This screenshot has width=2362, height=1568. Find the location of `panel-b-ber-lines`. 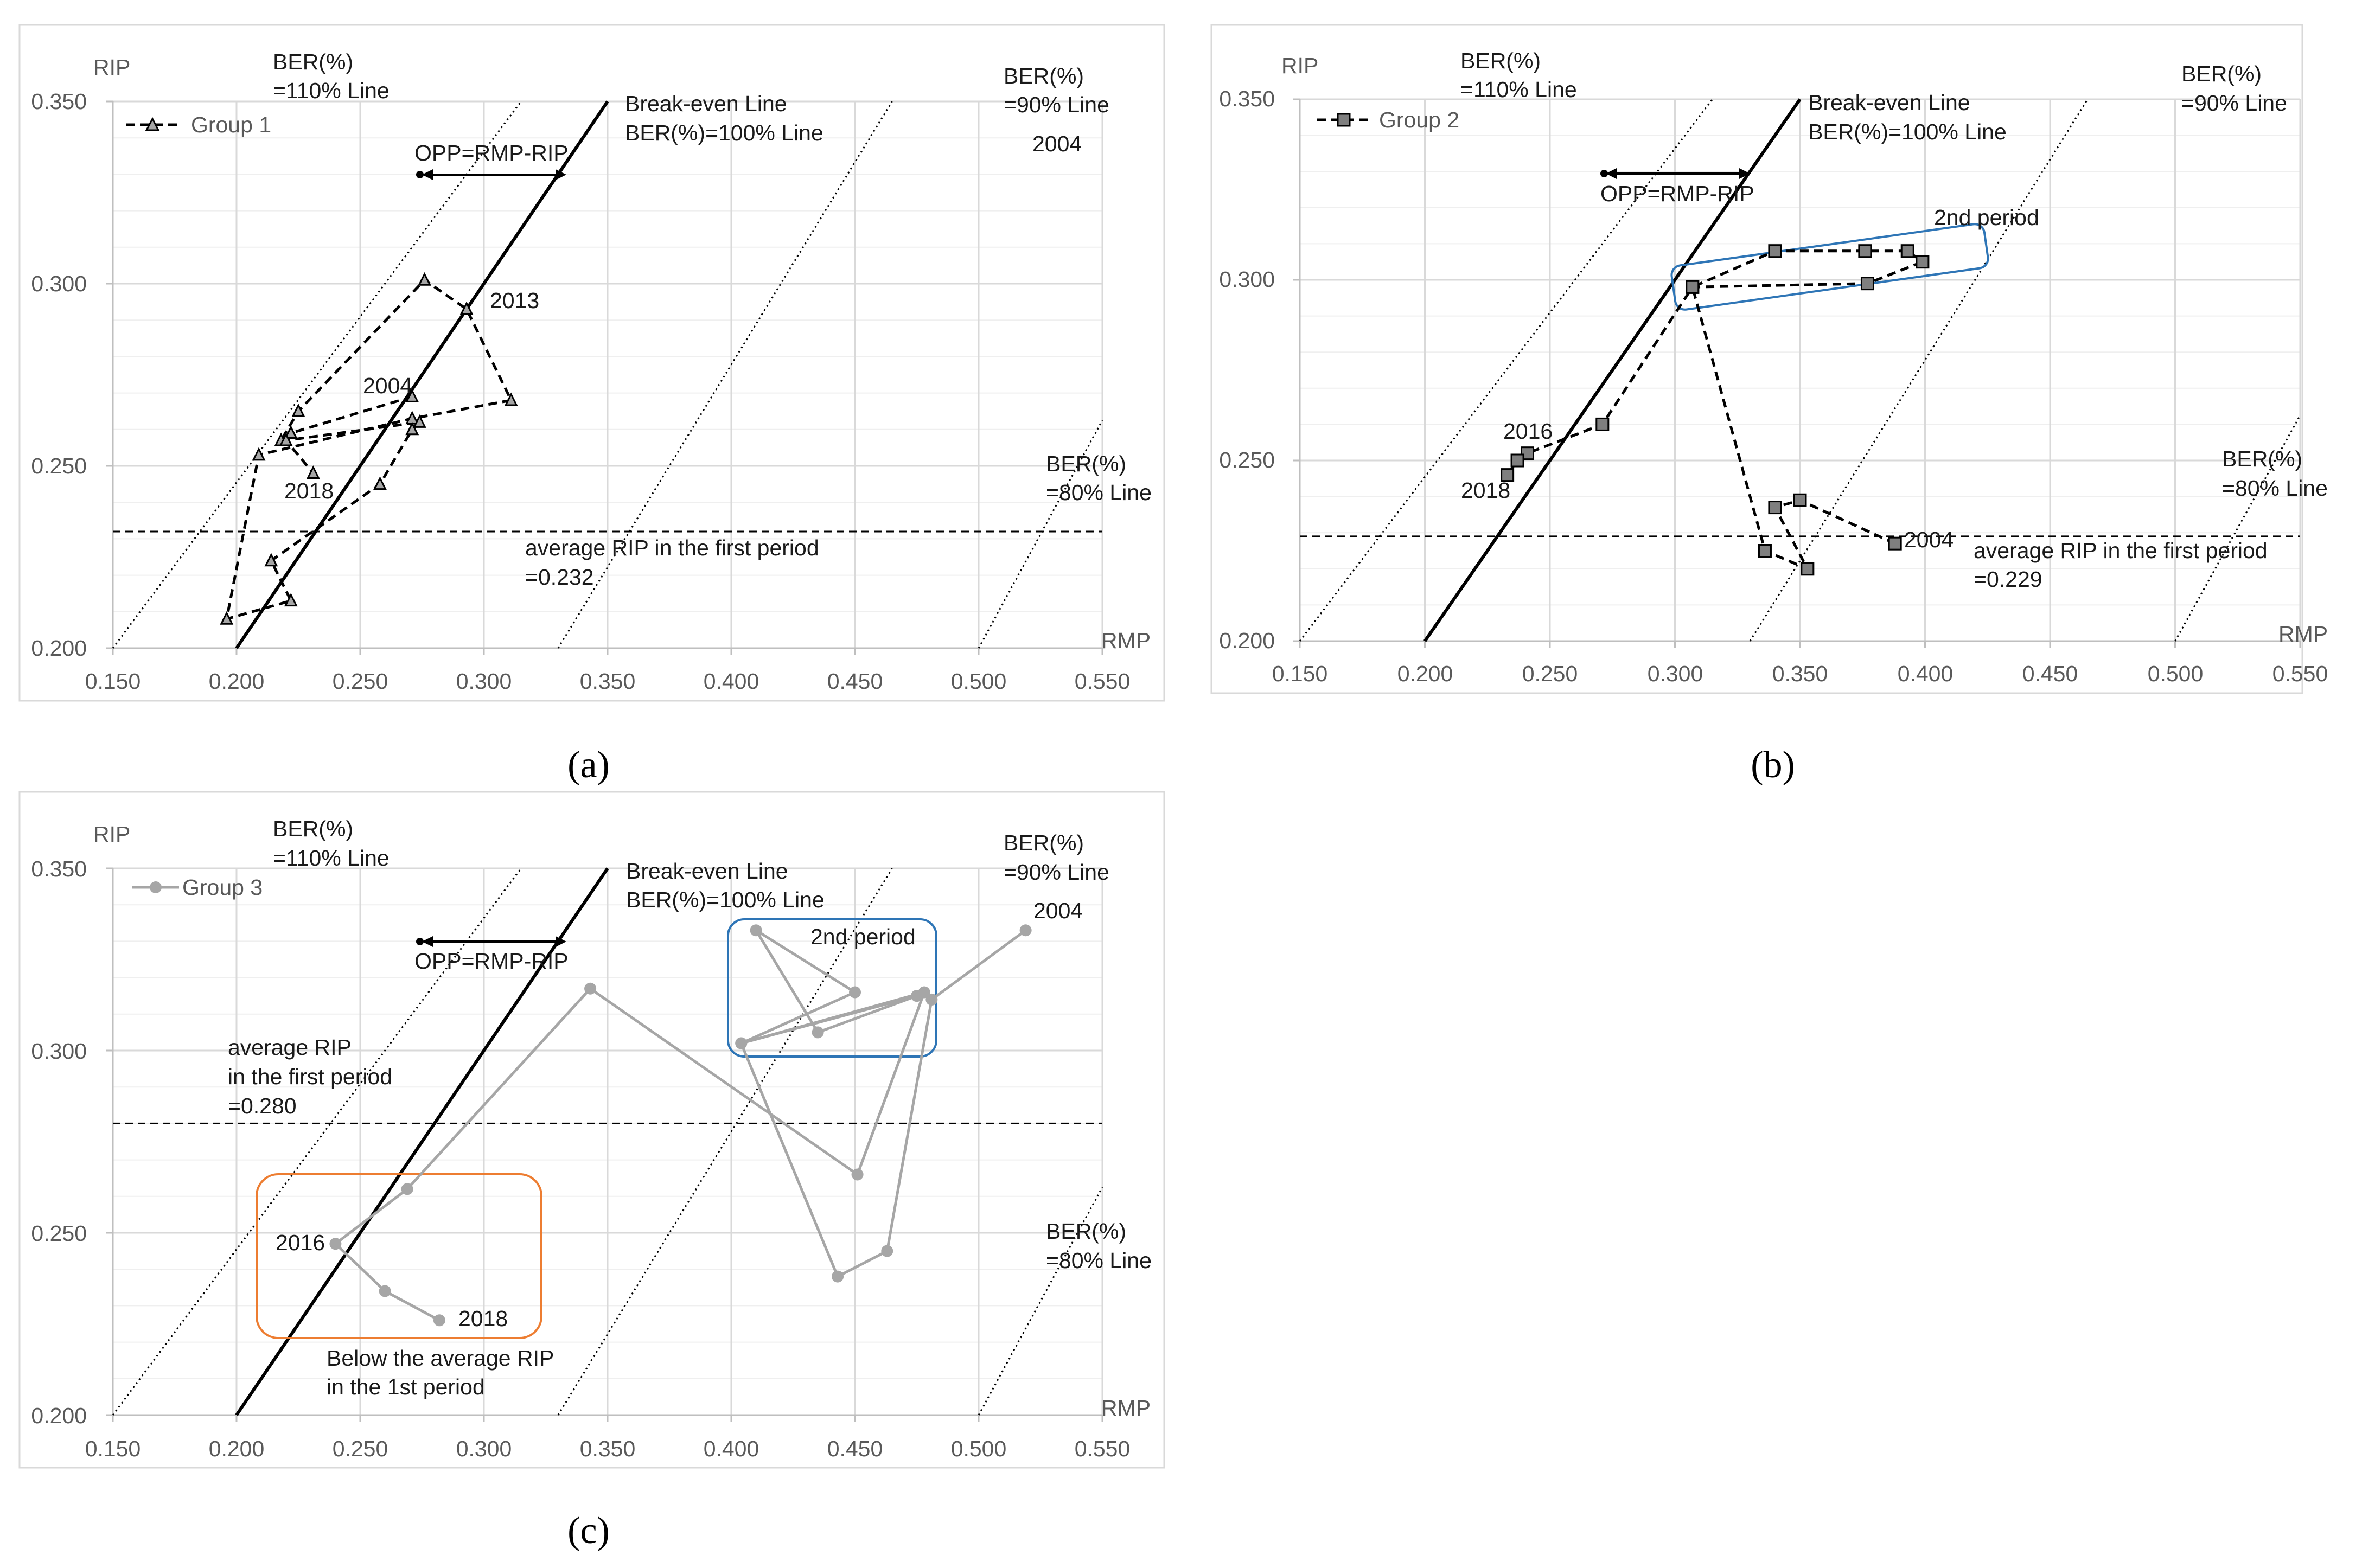

panel-b-ber-lines is located at coordinates (1800, 370).